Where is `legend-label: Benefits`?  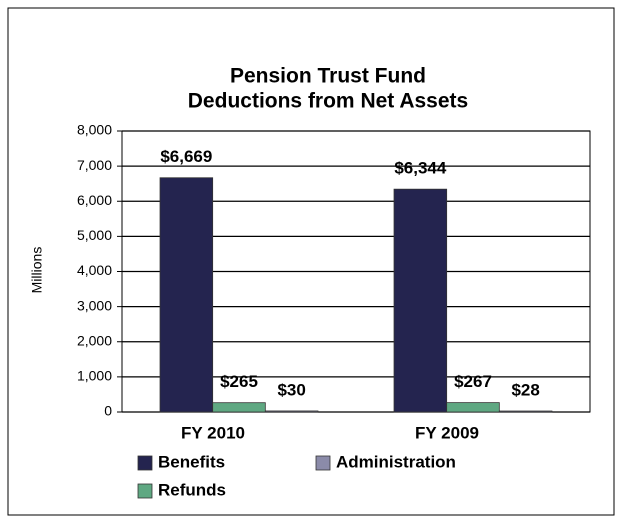 legend-label: Benefits is located at coordinates (191, 461).